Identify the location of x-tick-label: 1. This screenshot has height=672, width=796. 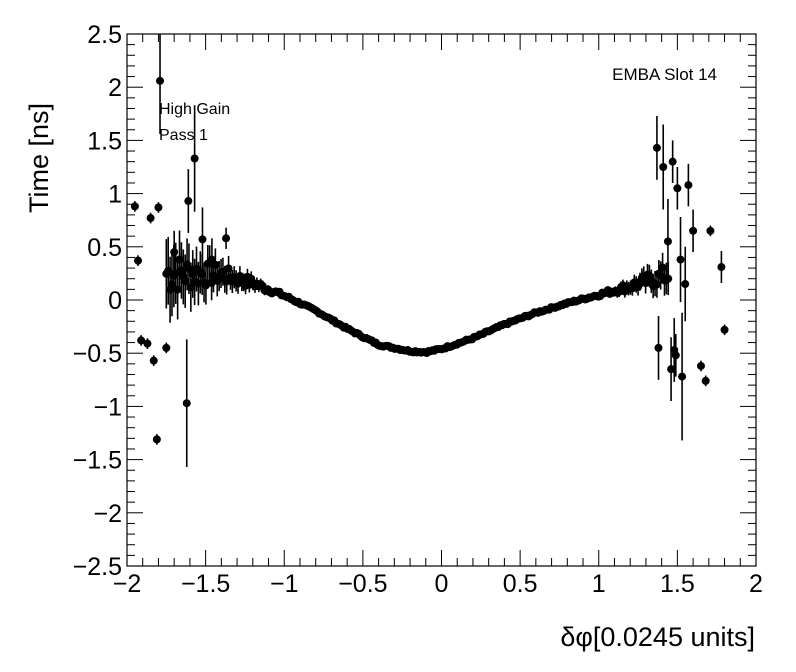
(599, 584).